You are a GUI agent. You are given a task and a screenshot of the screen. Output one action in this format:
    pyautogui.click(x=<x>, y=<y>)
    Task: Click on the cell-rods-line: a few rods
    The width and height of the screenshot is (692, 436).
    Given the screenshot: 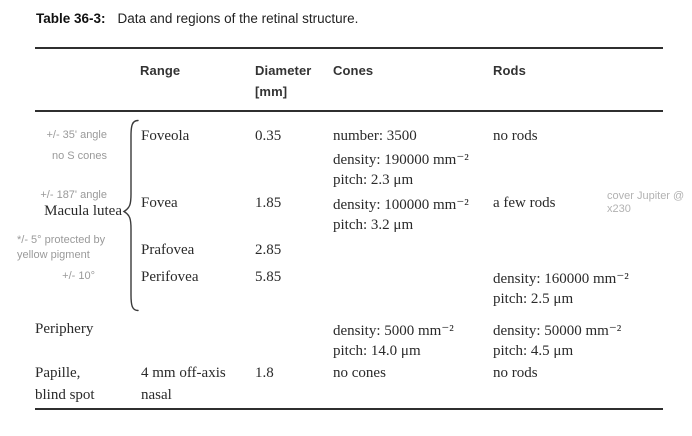 What is the action you would take?
    pyautogui.click(x=524, y=203)
    